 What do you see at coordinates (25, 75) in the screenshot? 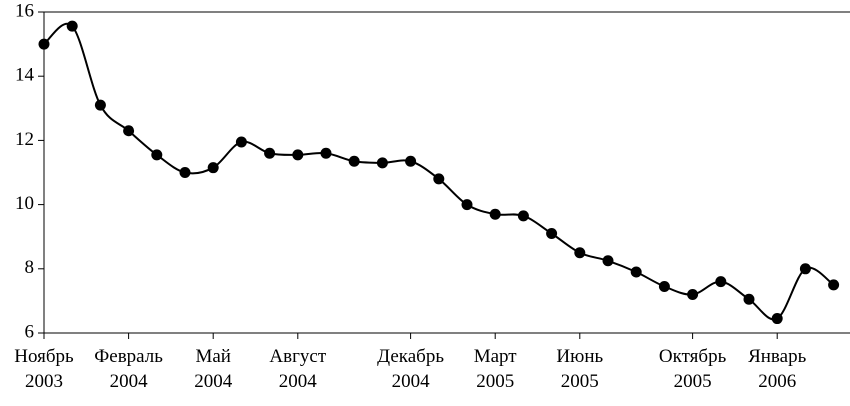
I see `y-tick-label: 14` at bounding box center [25, 75].